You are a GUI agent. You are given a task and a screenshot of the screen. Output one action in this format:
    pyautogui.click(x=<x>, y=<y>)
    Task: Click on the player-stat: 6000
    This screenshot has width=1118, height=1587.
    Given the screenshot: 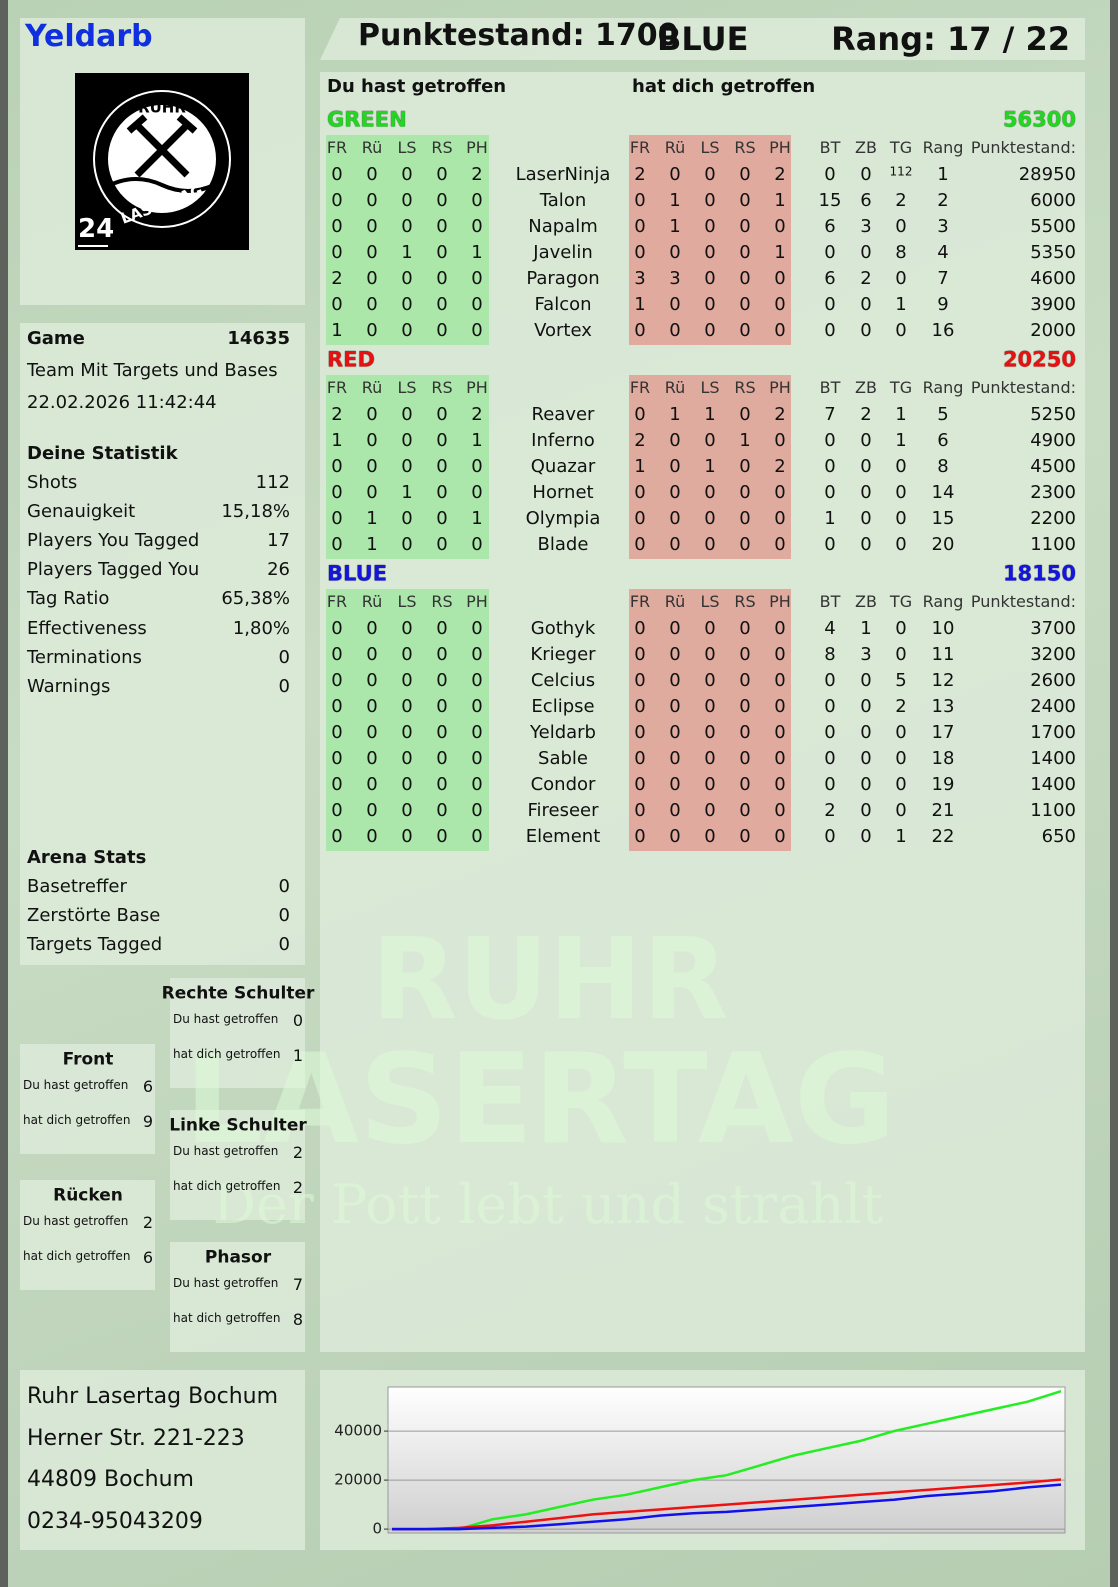 What is the action you would take?
    pyautogui.click(x=1053, y=200)
    